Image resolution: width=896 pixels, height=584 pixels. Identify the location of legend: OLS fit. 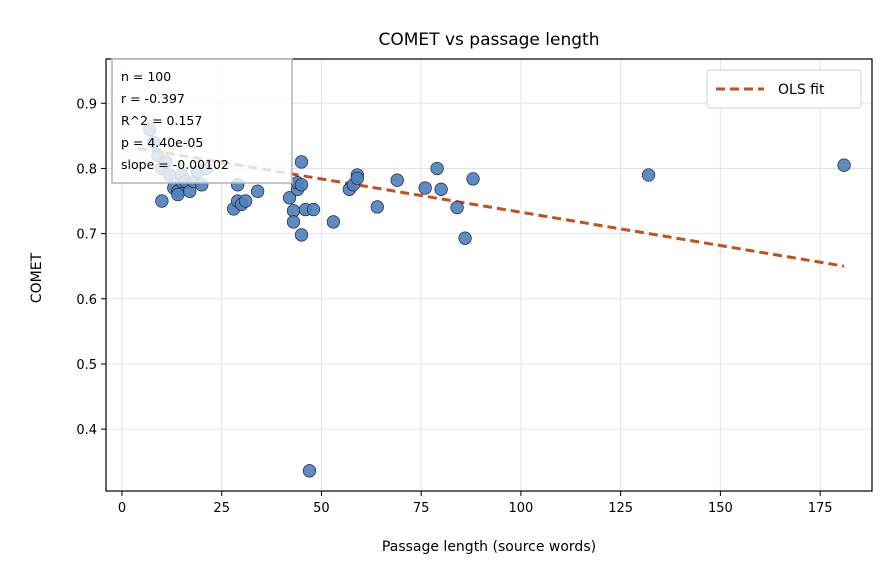
(784, 89).